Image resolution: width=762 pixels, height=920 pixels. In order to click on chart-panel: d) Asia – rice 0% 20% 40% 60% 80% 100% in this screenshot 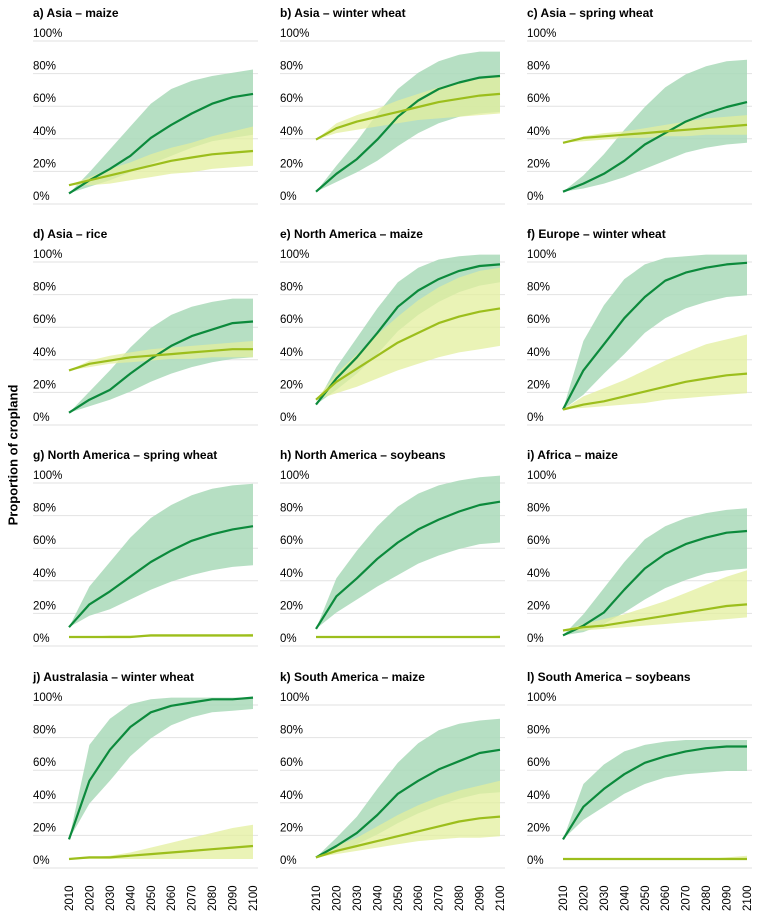, I will do `click(145, 326)`.